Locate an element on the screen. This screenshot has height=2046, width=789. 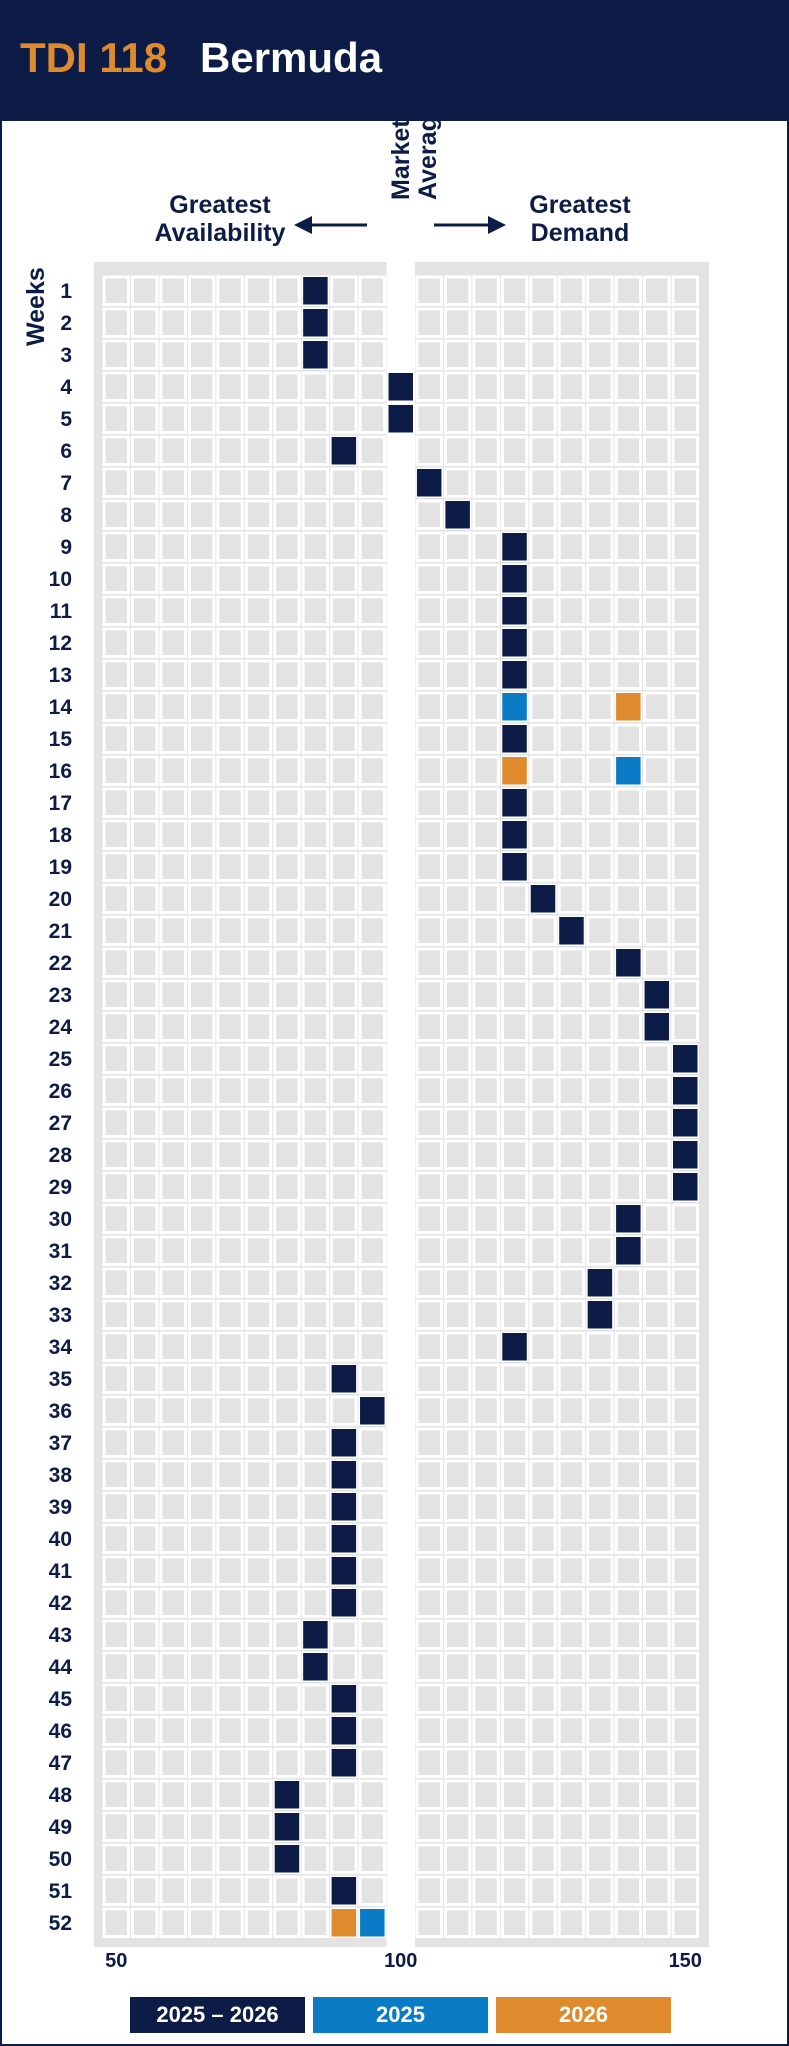
page-header: TDI 118 Bermuda is located at coordinates (394, 60).